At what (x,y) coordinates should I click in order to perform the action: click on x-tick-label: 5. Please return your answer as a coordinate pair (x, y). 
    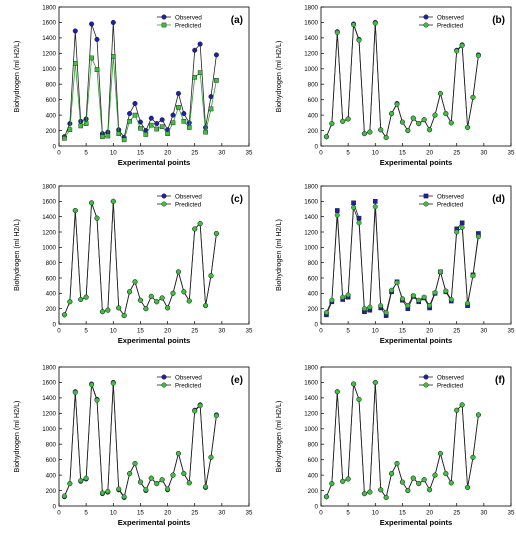
    Looking at the image, I should click on (348, 513).